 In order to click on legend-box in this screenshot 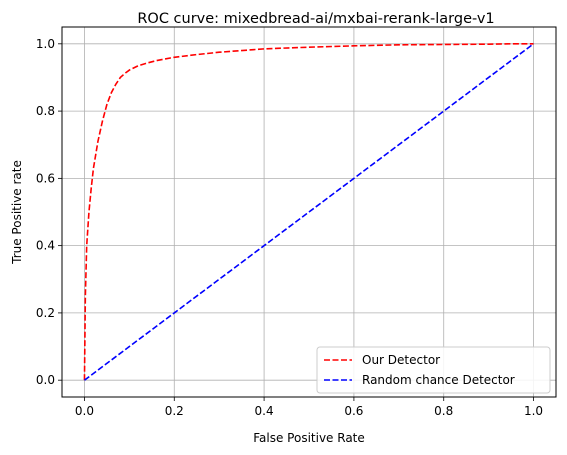, I will do `click(433, 370)`.